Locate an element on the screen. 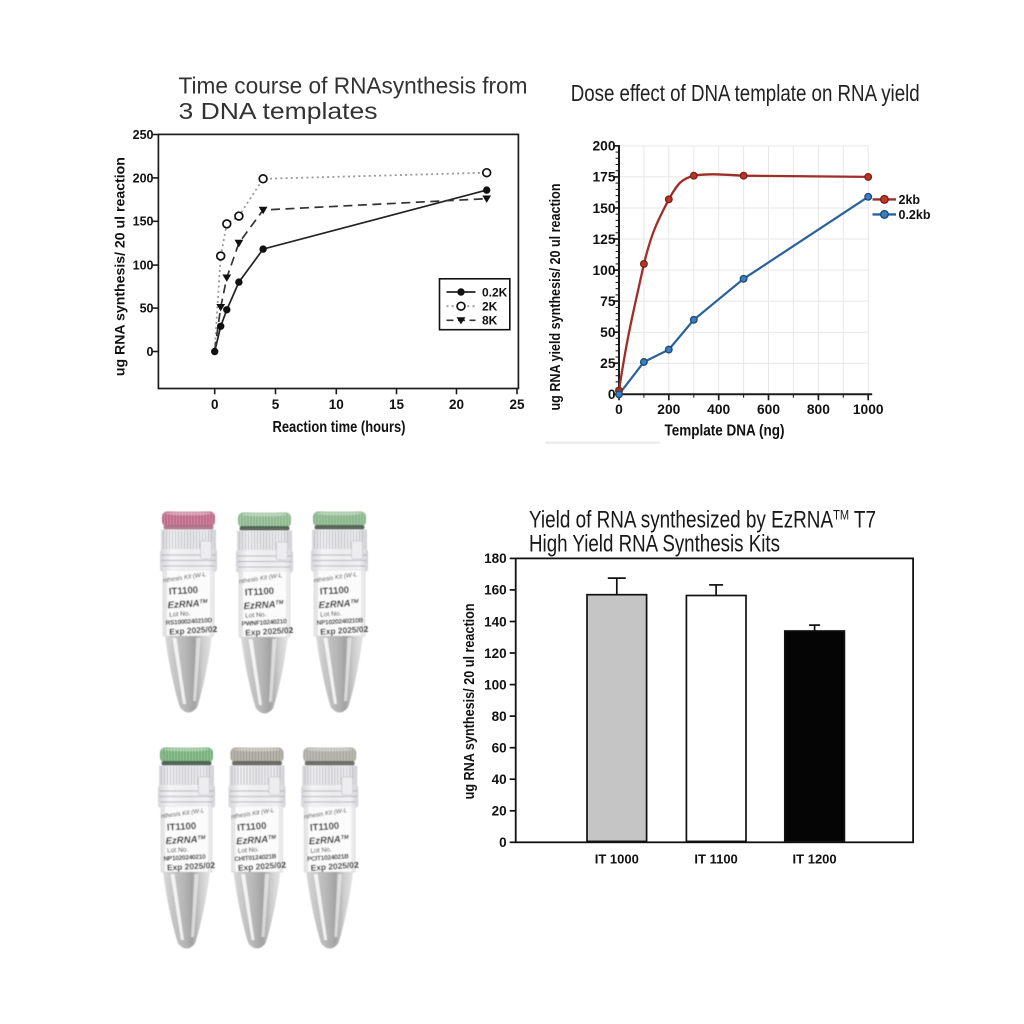  svg-text:ug RNA yield synthesis/ 20 ul: ug RNA yield synthesis/ 20 ul reaction is located at coordinates (555, 297).